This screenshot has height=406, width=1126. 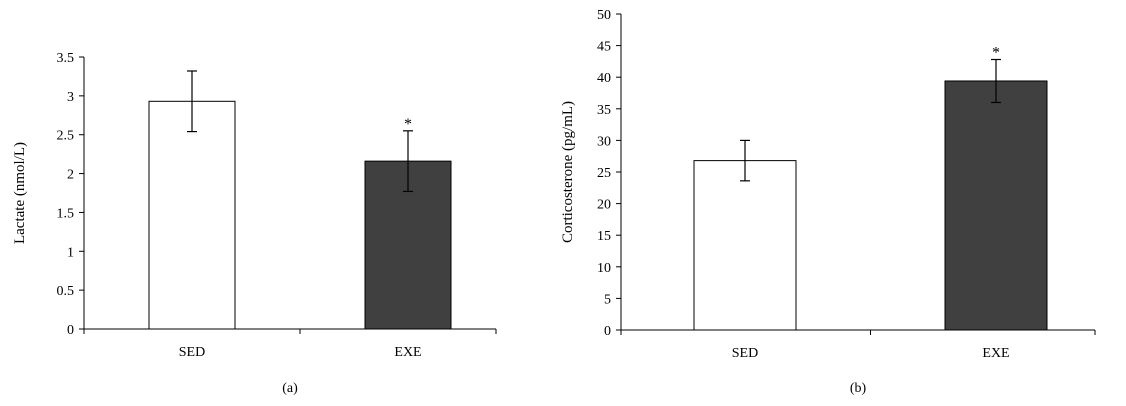 What do you see at coordinates (290, 388) in the screenshot?
I see `panel-label: (a)` at bounding box center [290, 388].